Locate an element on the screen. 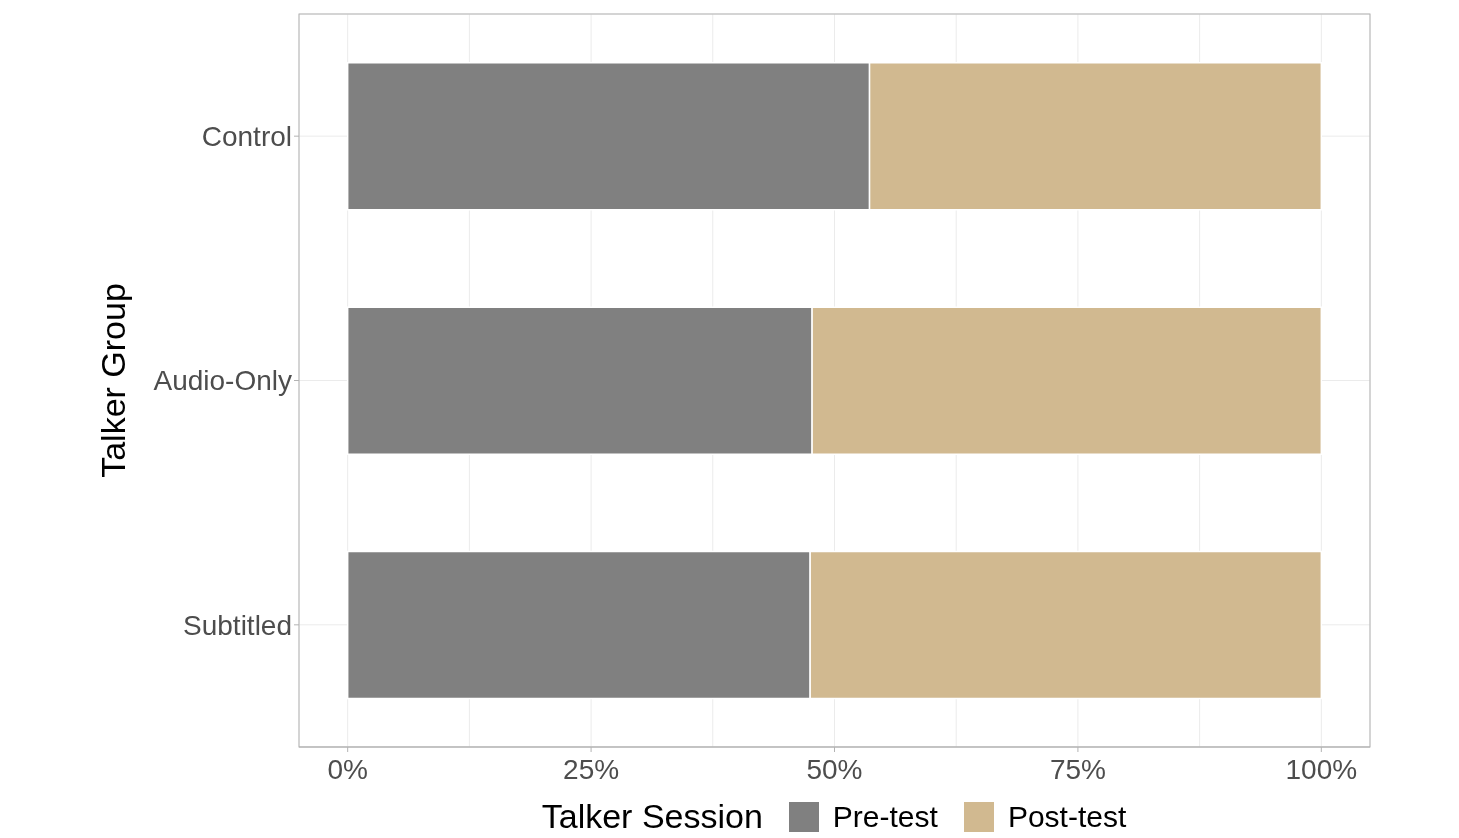 The height and width of the screenshot is (838, 1459). x-tick-label: 50% is located at coordinates (834, 769).